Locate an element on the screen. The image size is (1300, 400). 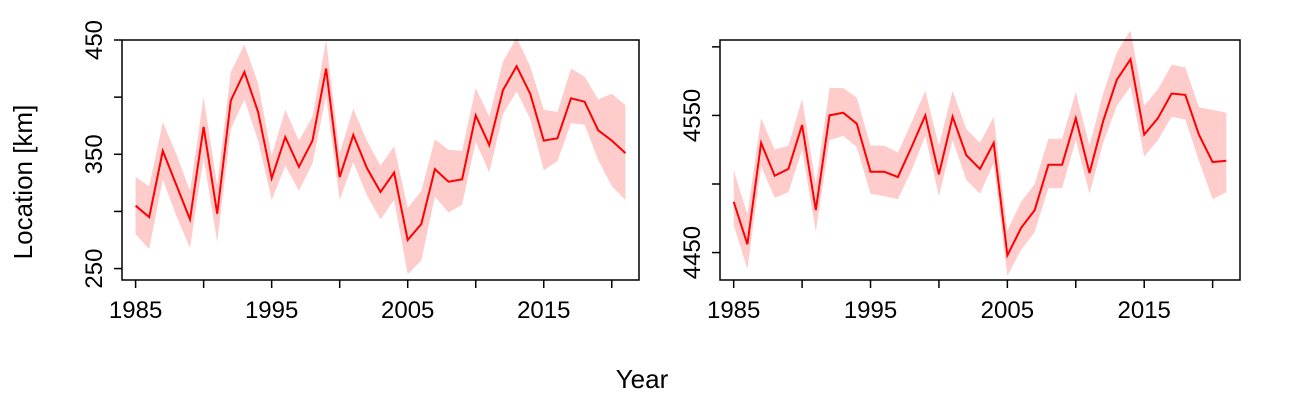
y-axis-title: Location [km] is located at coordinates (23, 182).